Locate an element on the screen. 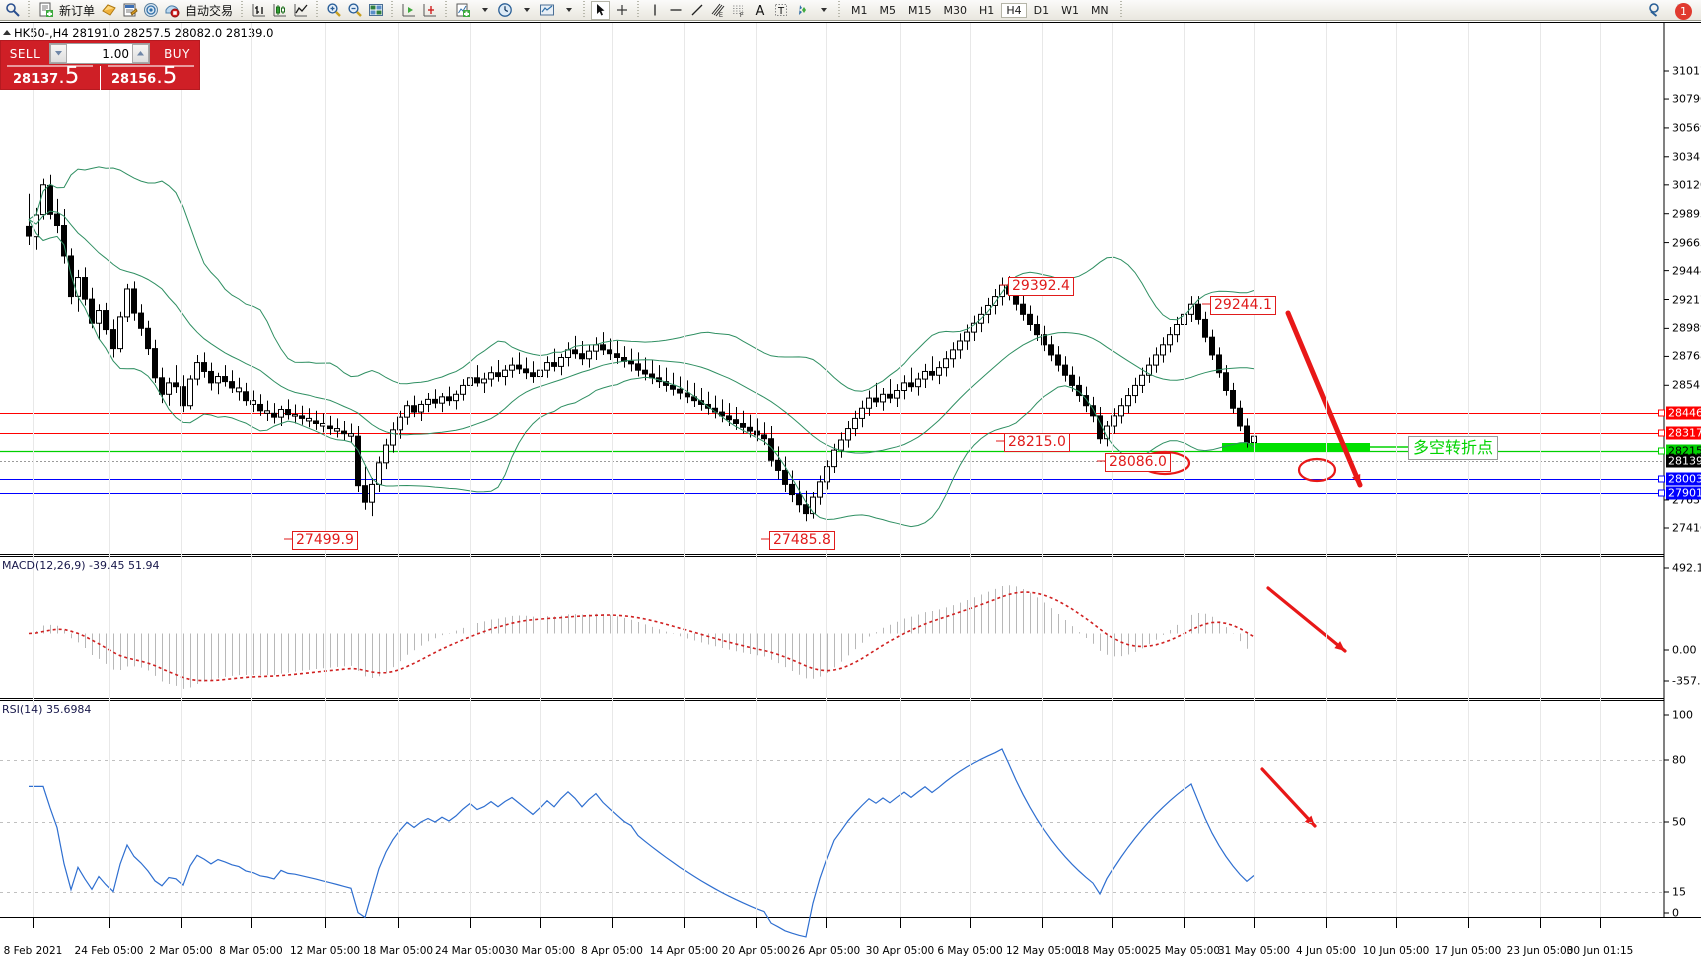 The width and height of the screenshot is (1701, 957). shift-end-icon is located at coordinates (408, 10).